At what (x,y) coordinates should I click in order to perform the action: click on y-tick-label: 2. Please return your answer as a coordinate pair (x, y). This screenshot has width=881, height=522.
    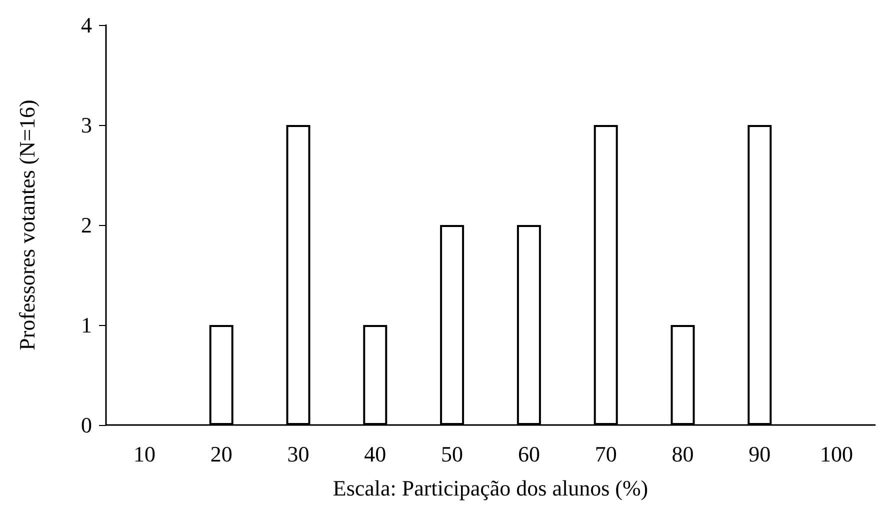
    Looking at the image, I should click on (86, 225).